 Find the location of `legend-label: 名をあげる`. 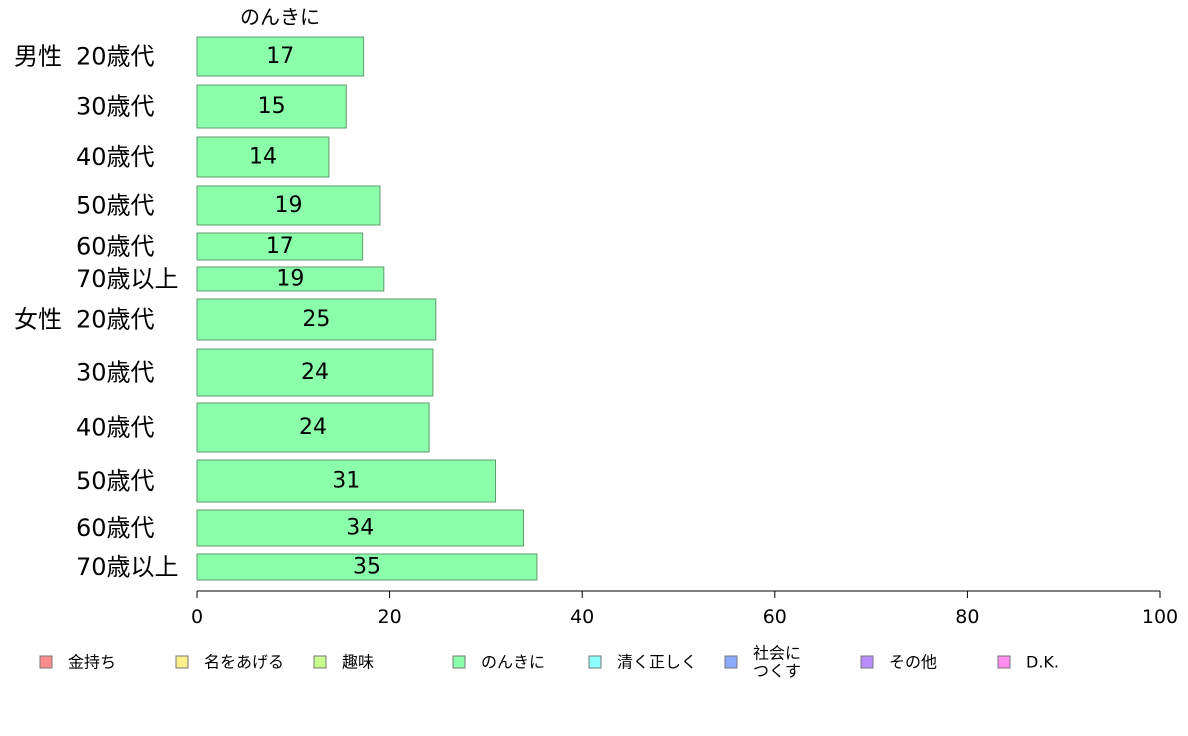

legend-label: 名をあげる is located at coordinates (244, 662).